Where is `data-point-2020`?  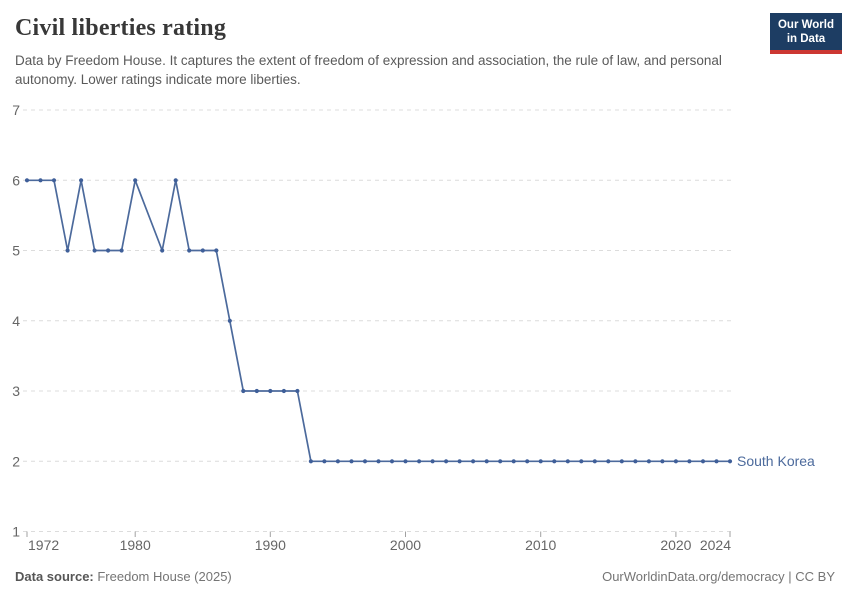
data-point-2020 is located at coordinates (676, 461).